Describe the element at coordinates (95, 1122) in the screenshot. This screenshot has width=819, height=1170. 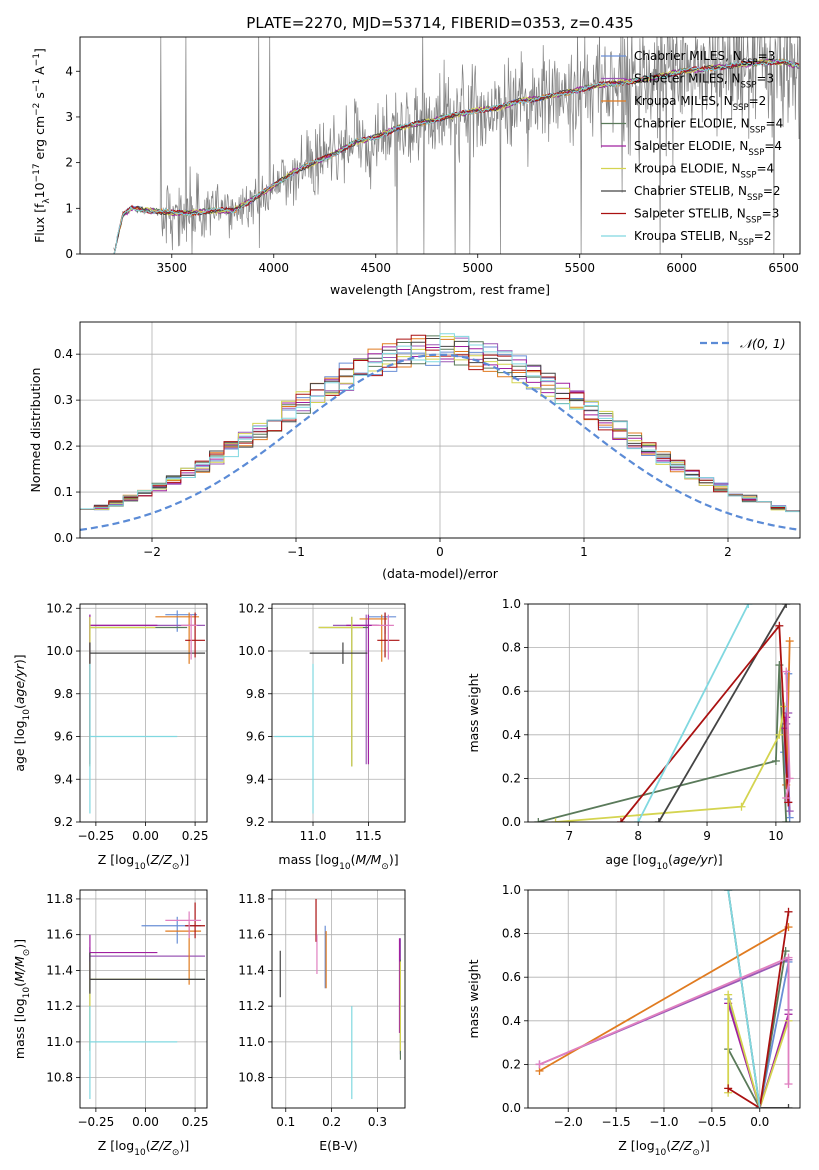
I see `x-tick-label: −0.25` at that location.